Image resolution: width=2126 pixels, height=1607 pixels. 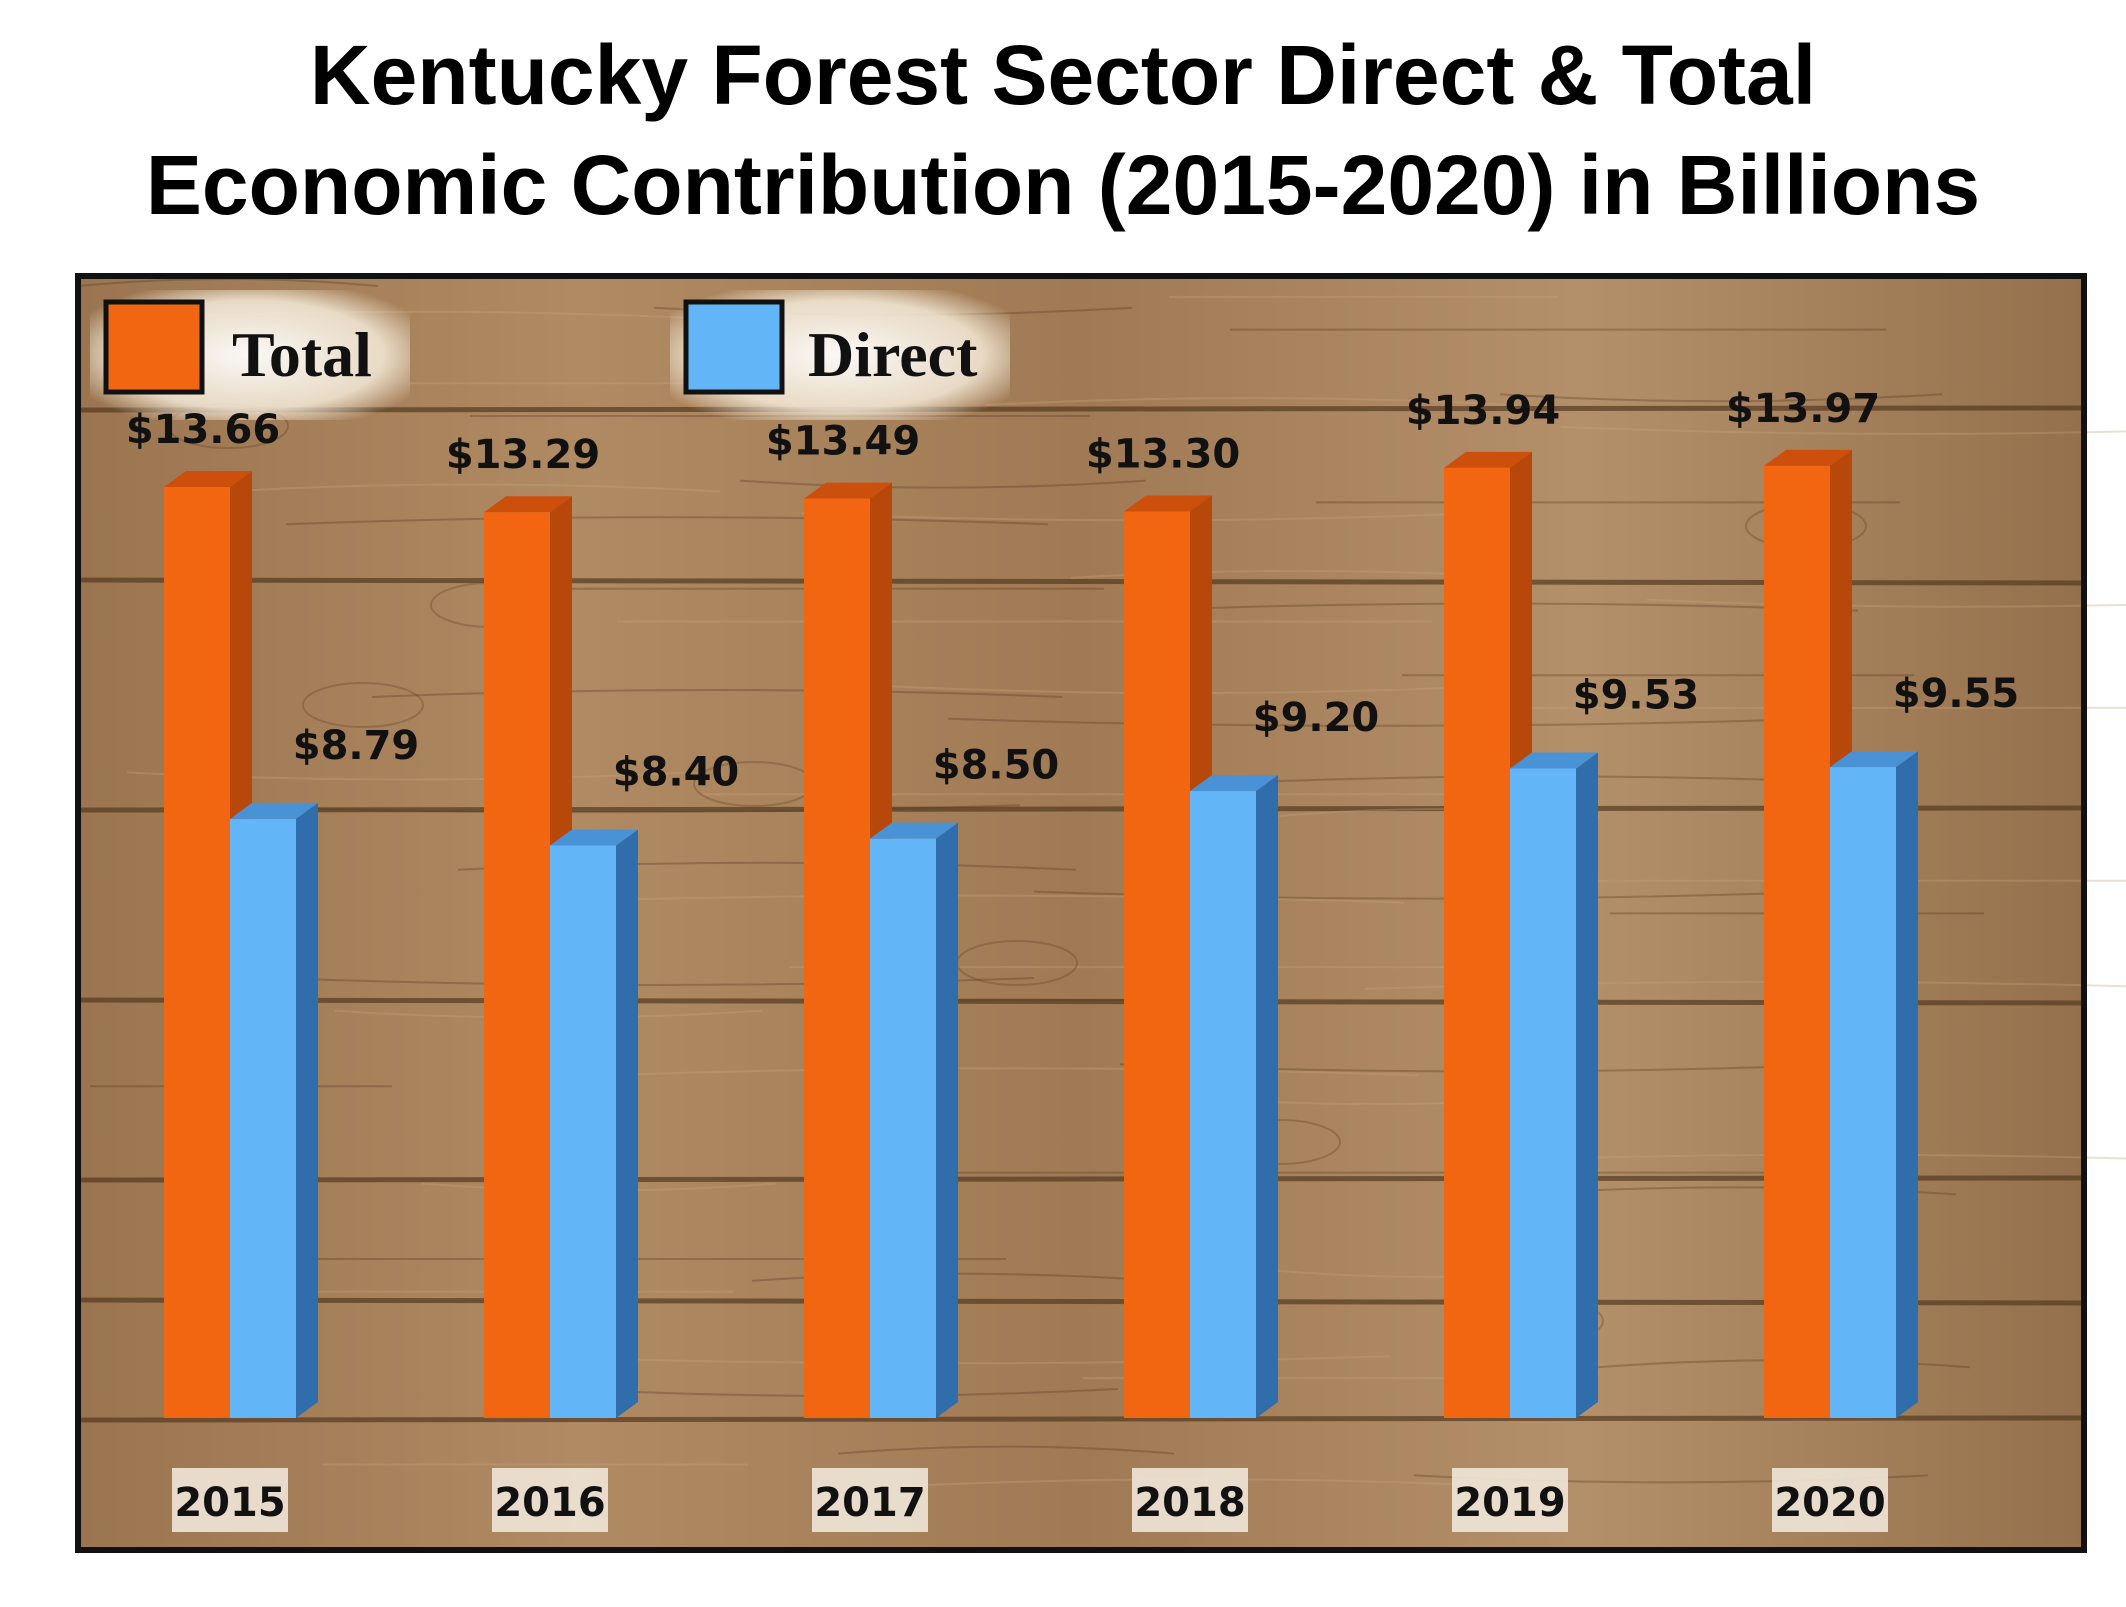 What do you see at coordinates (893, 354) in the screenshot?
I see `legend-direct-label: Direct` at bounding box center [893, 354].